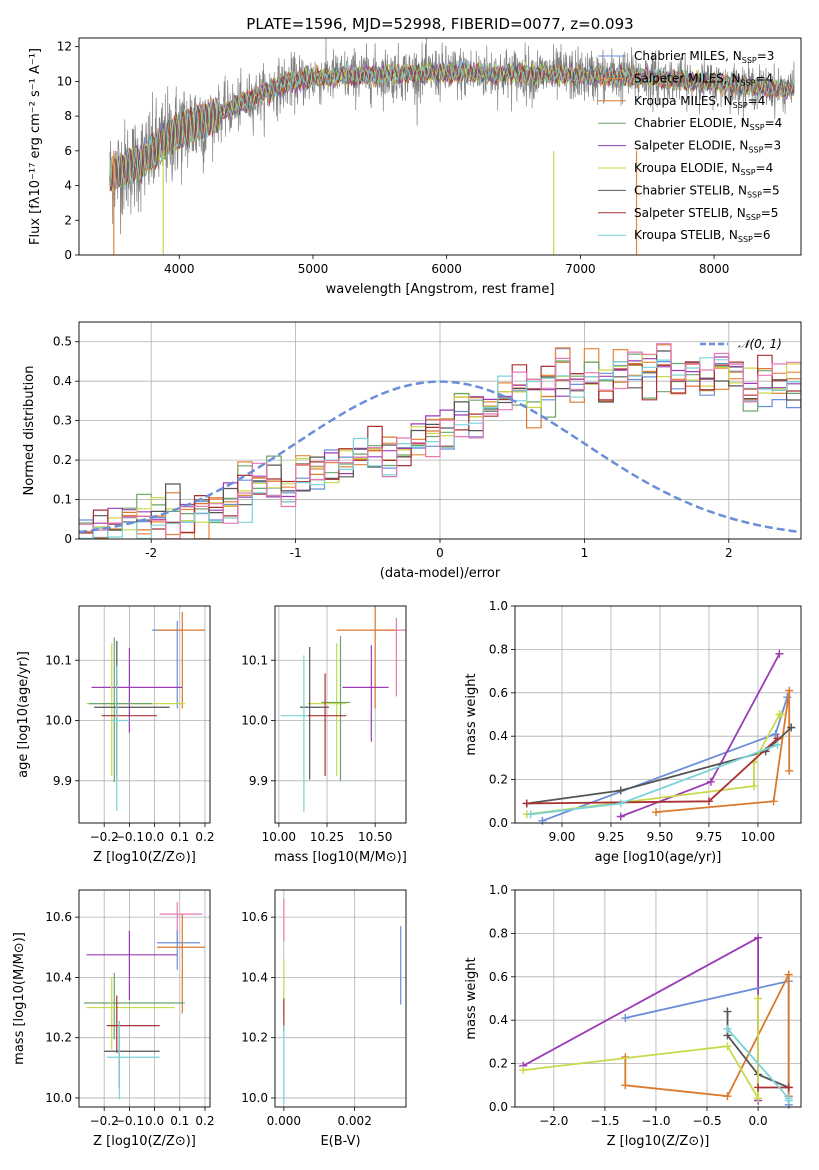  What do you see at coordinates (703, 169) in the screenshot?
I see `legend-label: Kroupa ELODIE, NSSP=4` at bounding box center [703, 169].